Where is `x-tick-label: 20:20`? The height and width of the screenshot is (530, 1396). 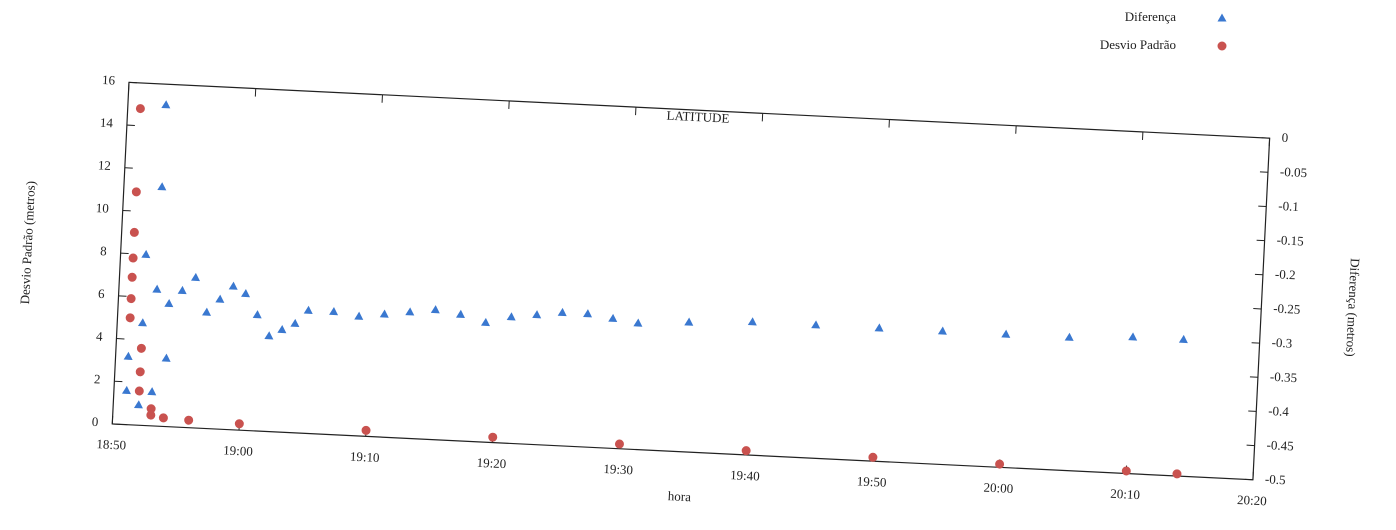 x-tick-label: 20:20 is located at coordinates (1252, 500).